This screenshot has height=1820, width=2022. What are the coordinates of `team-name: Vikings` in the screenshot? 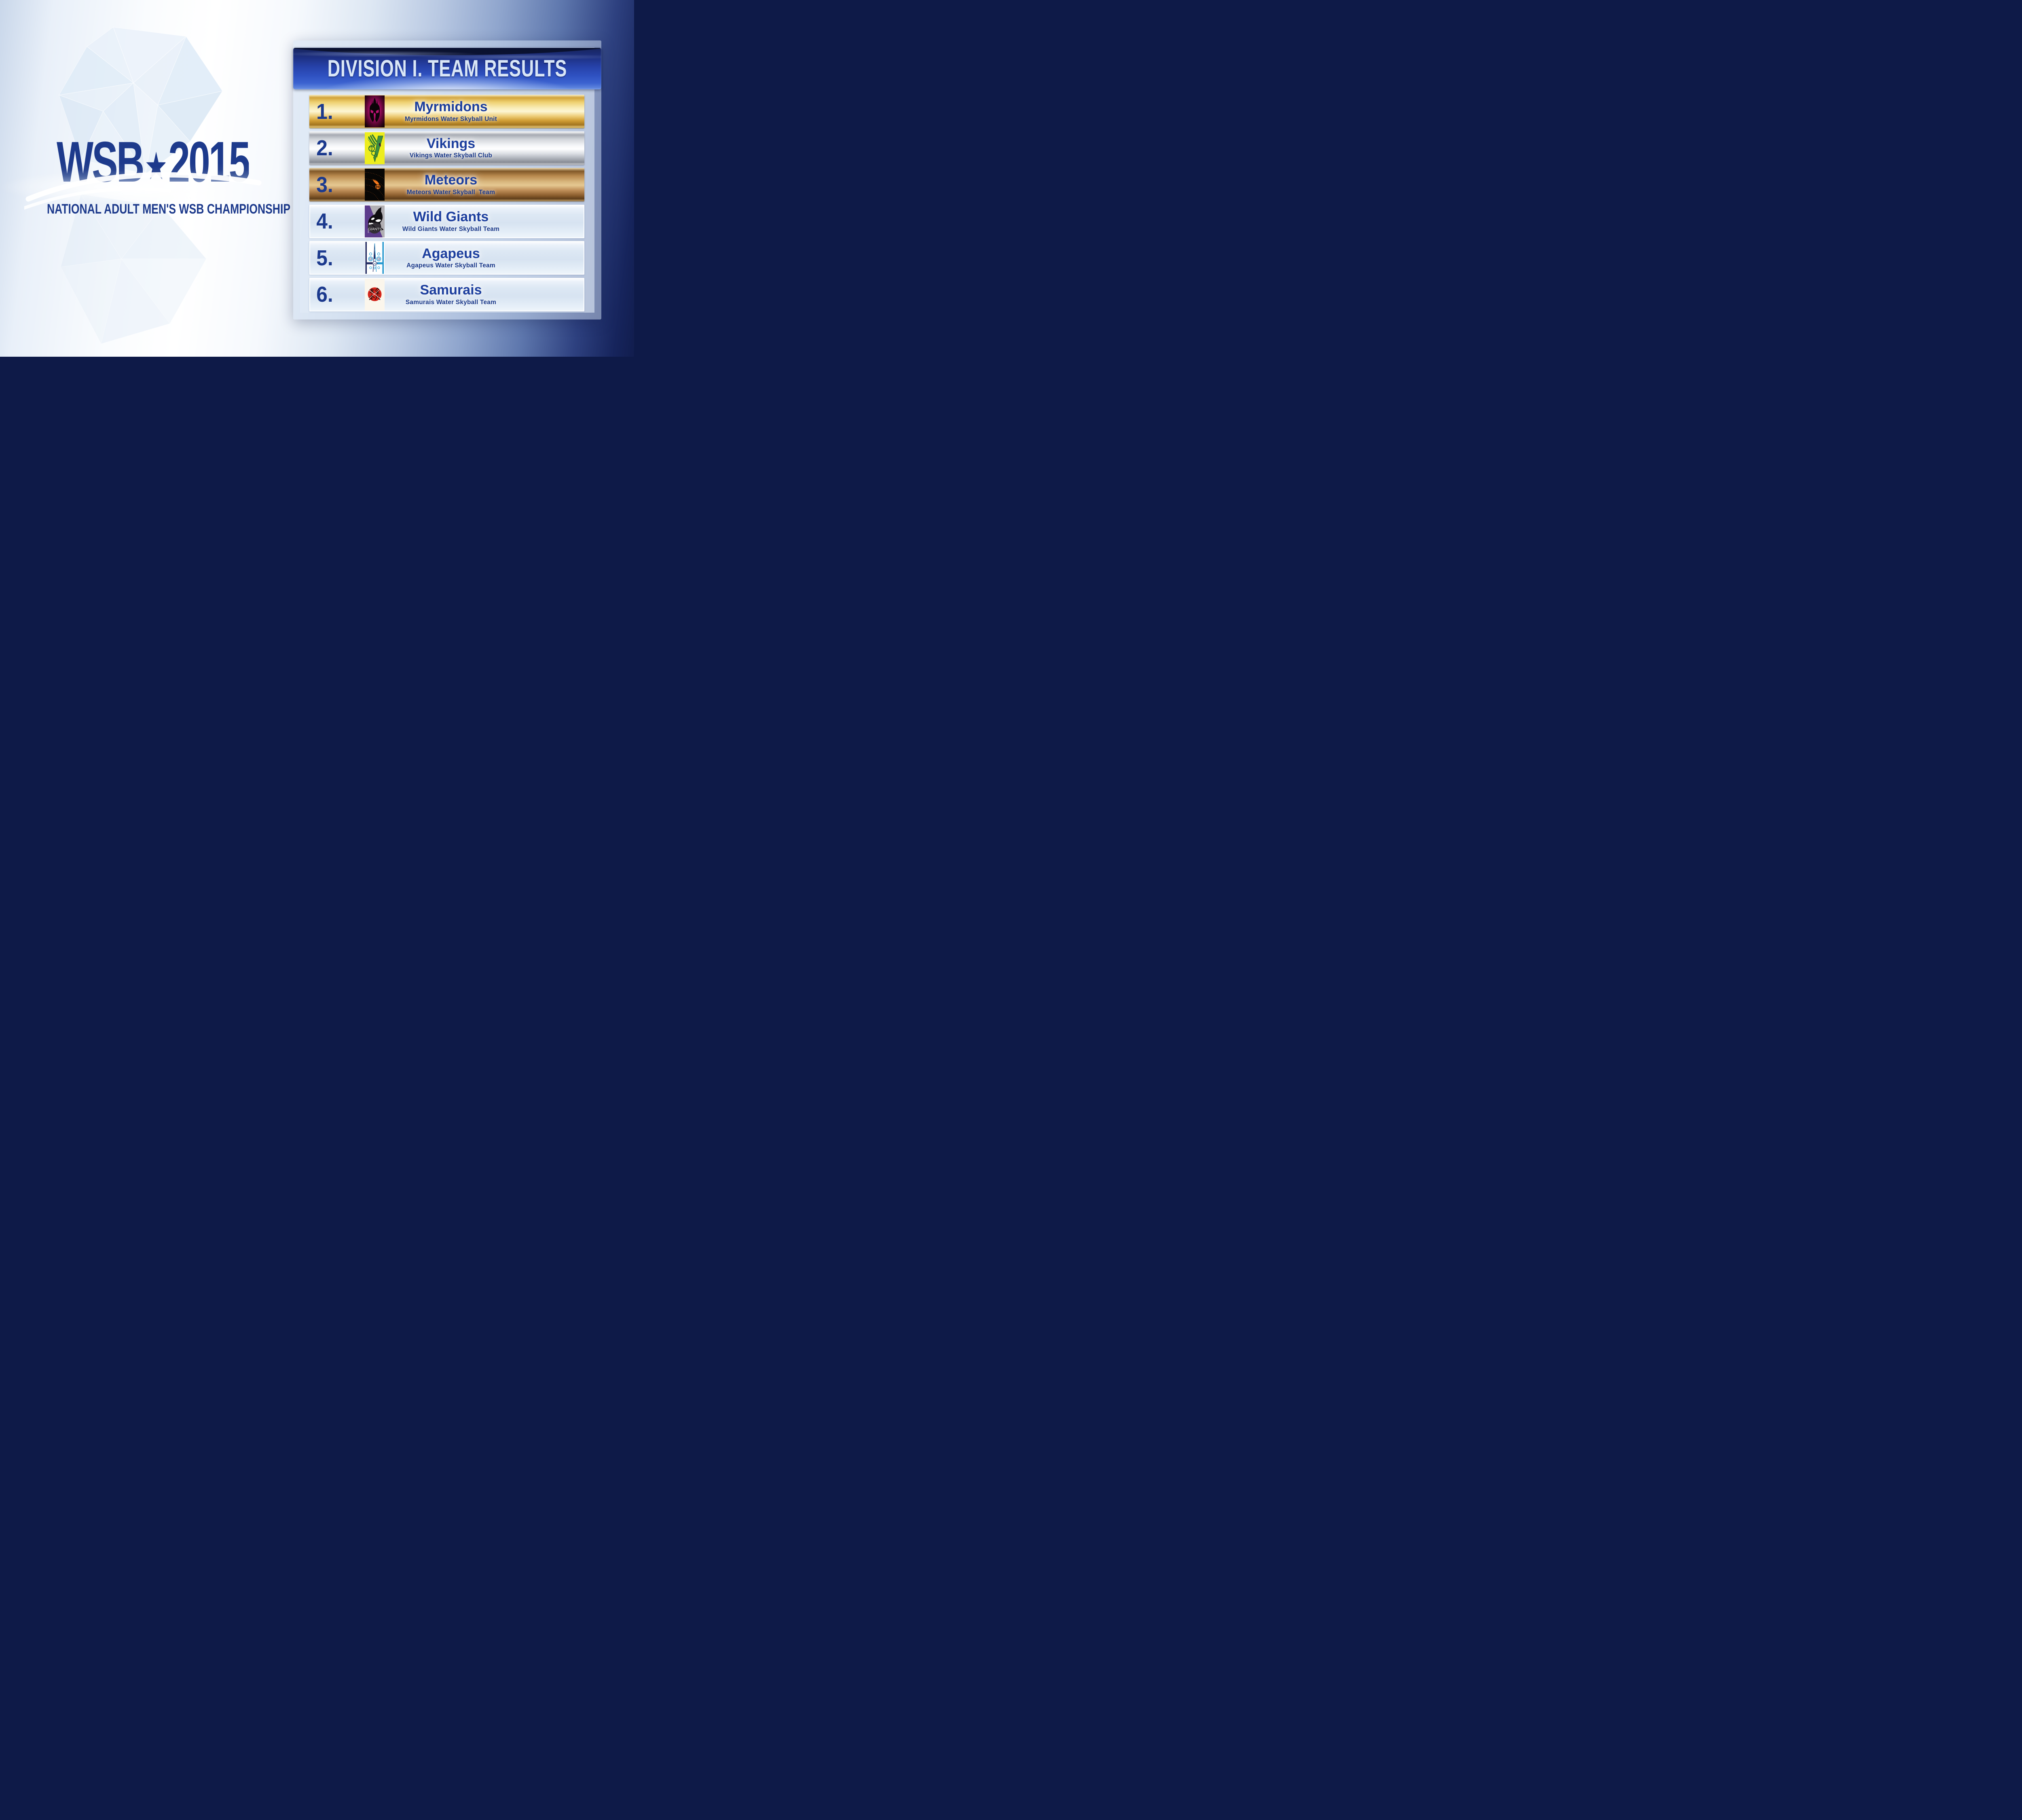 It's located at (451, 143).